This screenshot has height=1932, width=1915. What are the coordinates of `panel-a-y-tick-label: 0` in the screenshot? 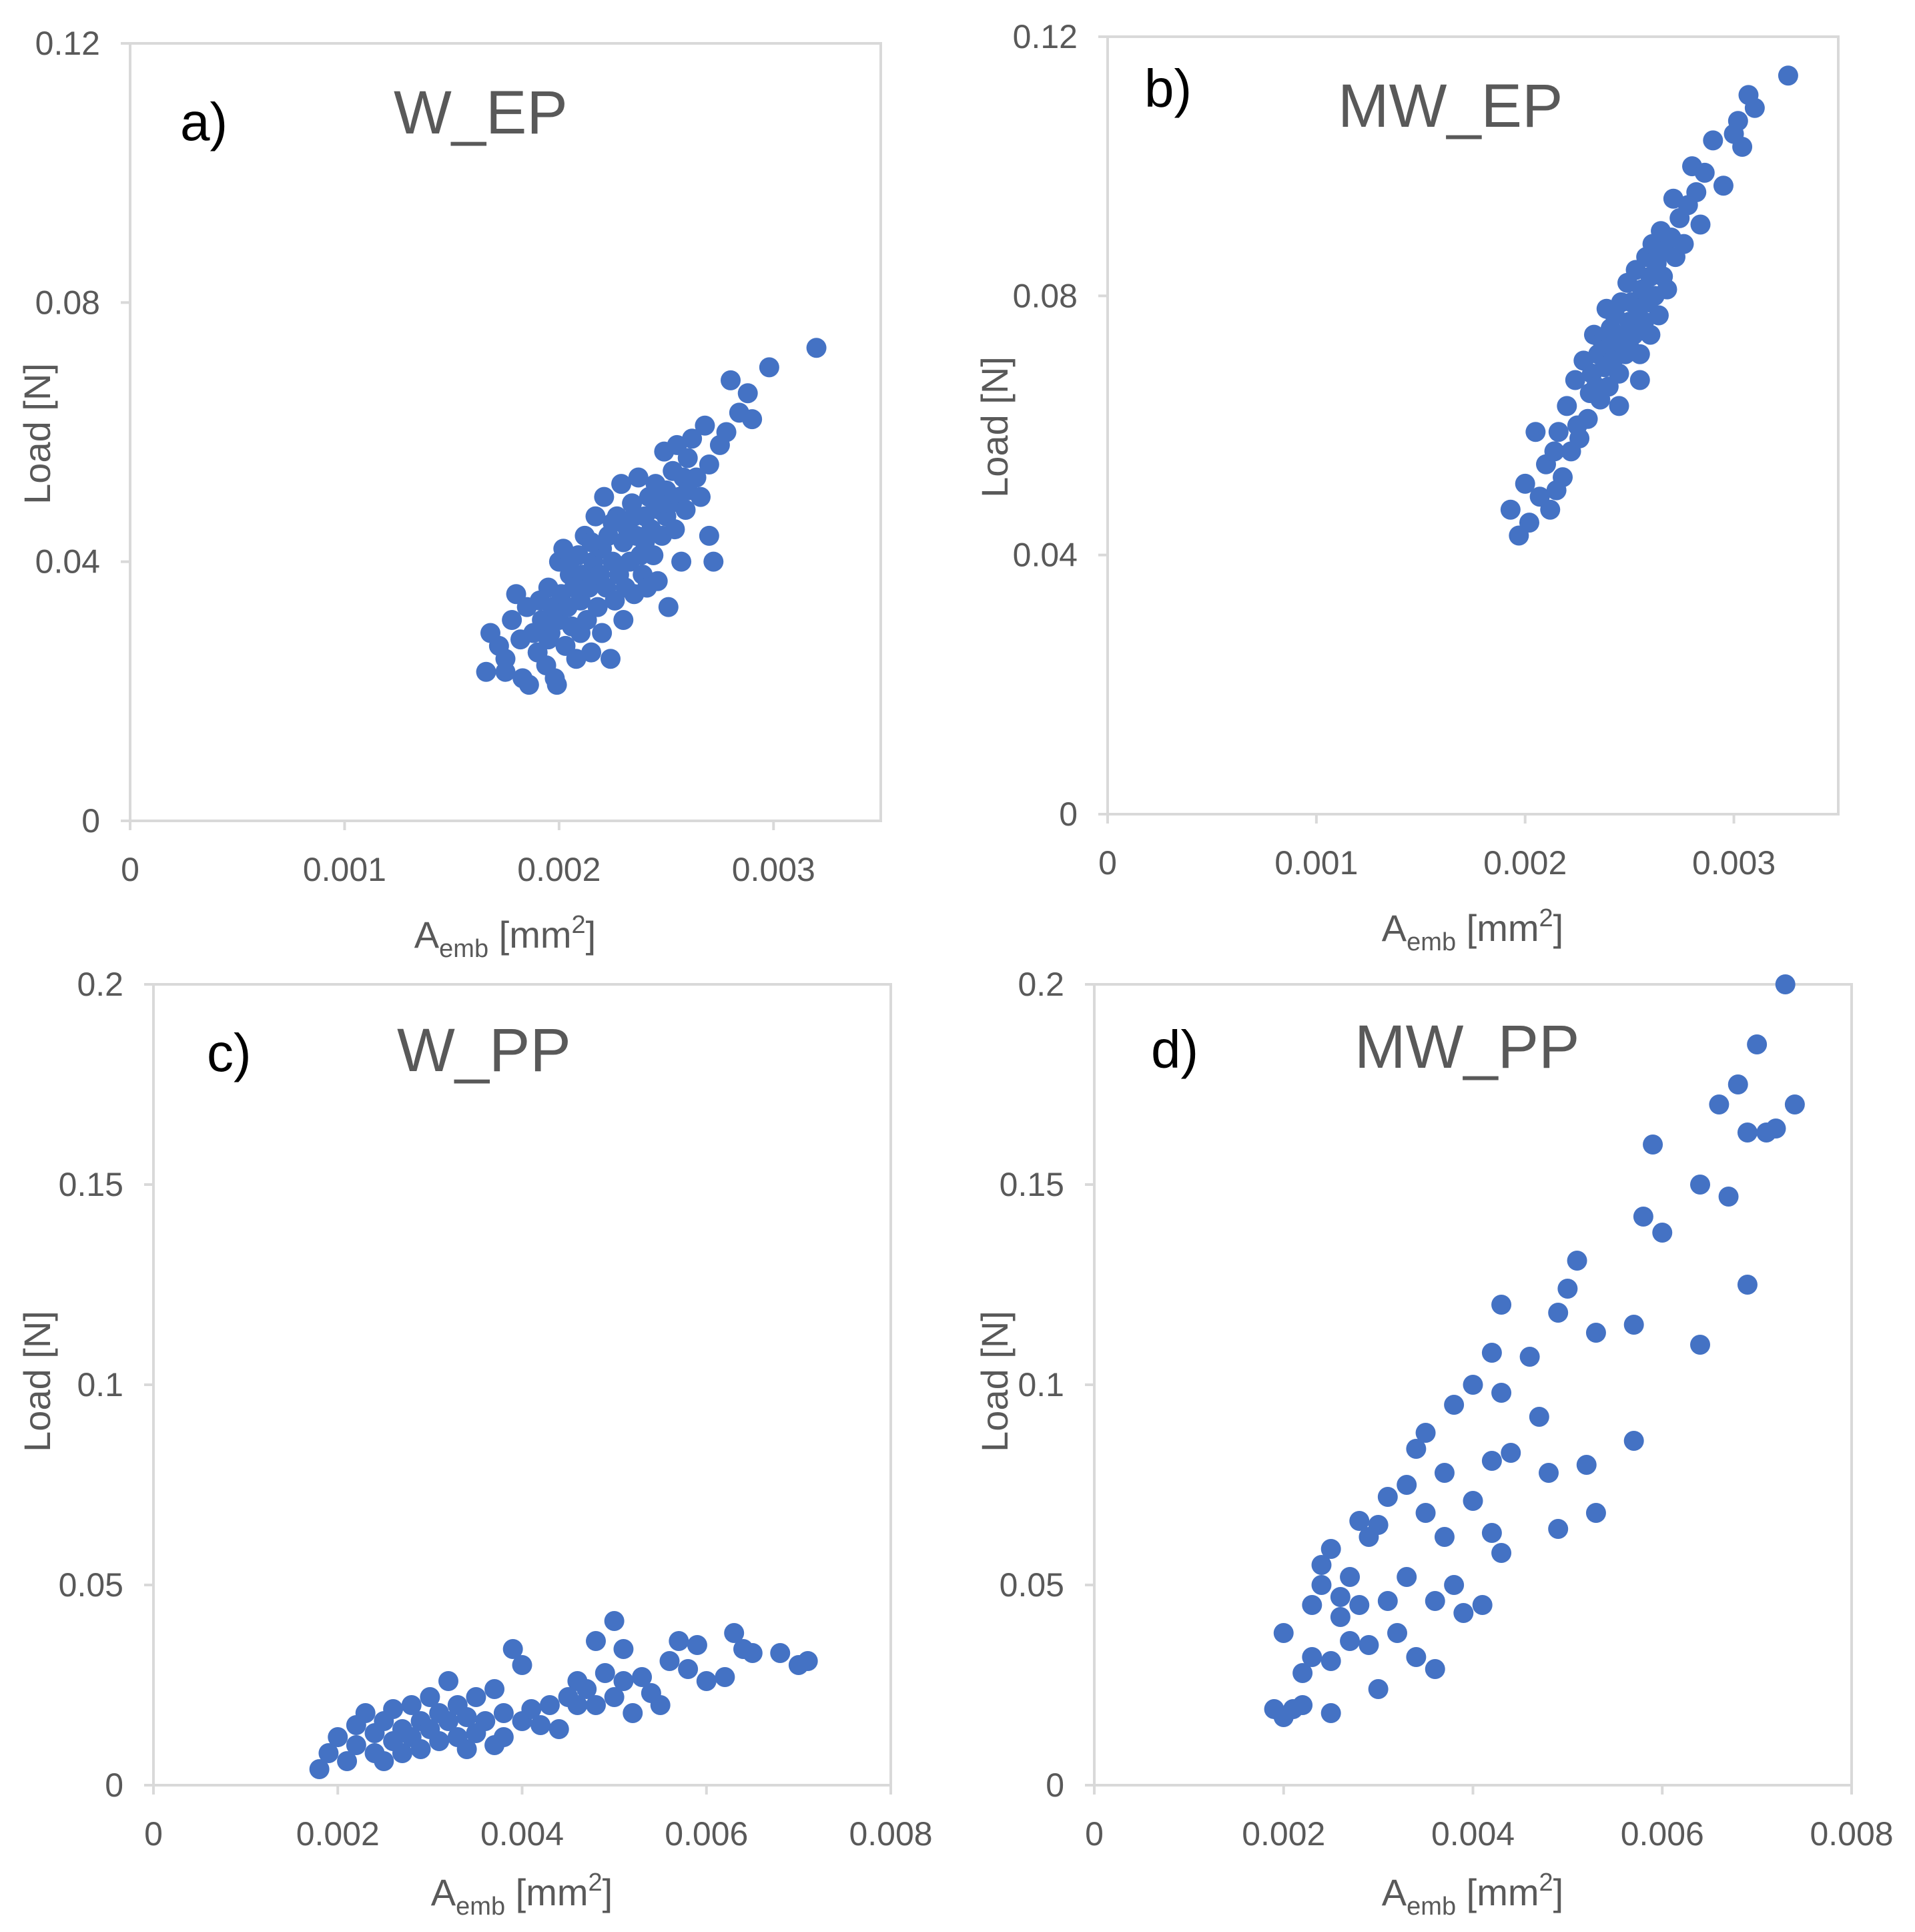 It's located at (90, 821).